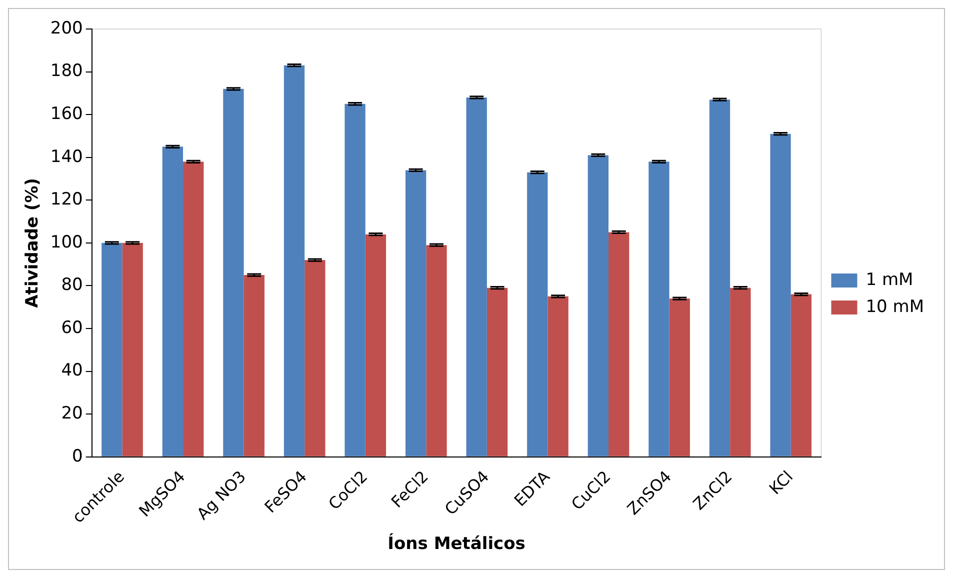 This screenshot has height=580, width=955. What do you see at coordinates (66, 71) in the screenshot?
I see `y-tick-label: 180` at bounding box center [66, 71].